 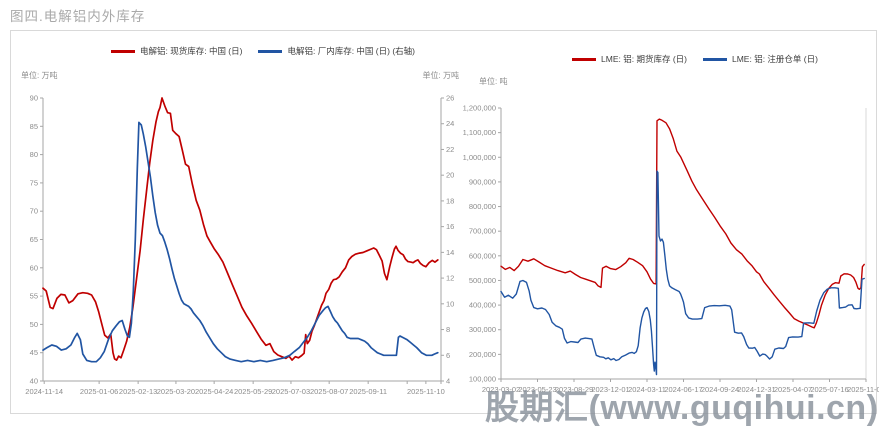 What do you see at coordinates (34, 296) in the screenshot?
I see `svg-text: 55` at bounding box center [34, 296].